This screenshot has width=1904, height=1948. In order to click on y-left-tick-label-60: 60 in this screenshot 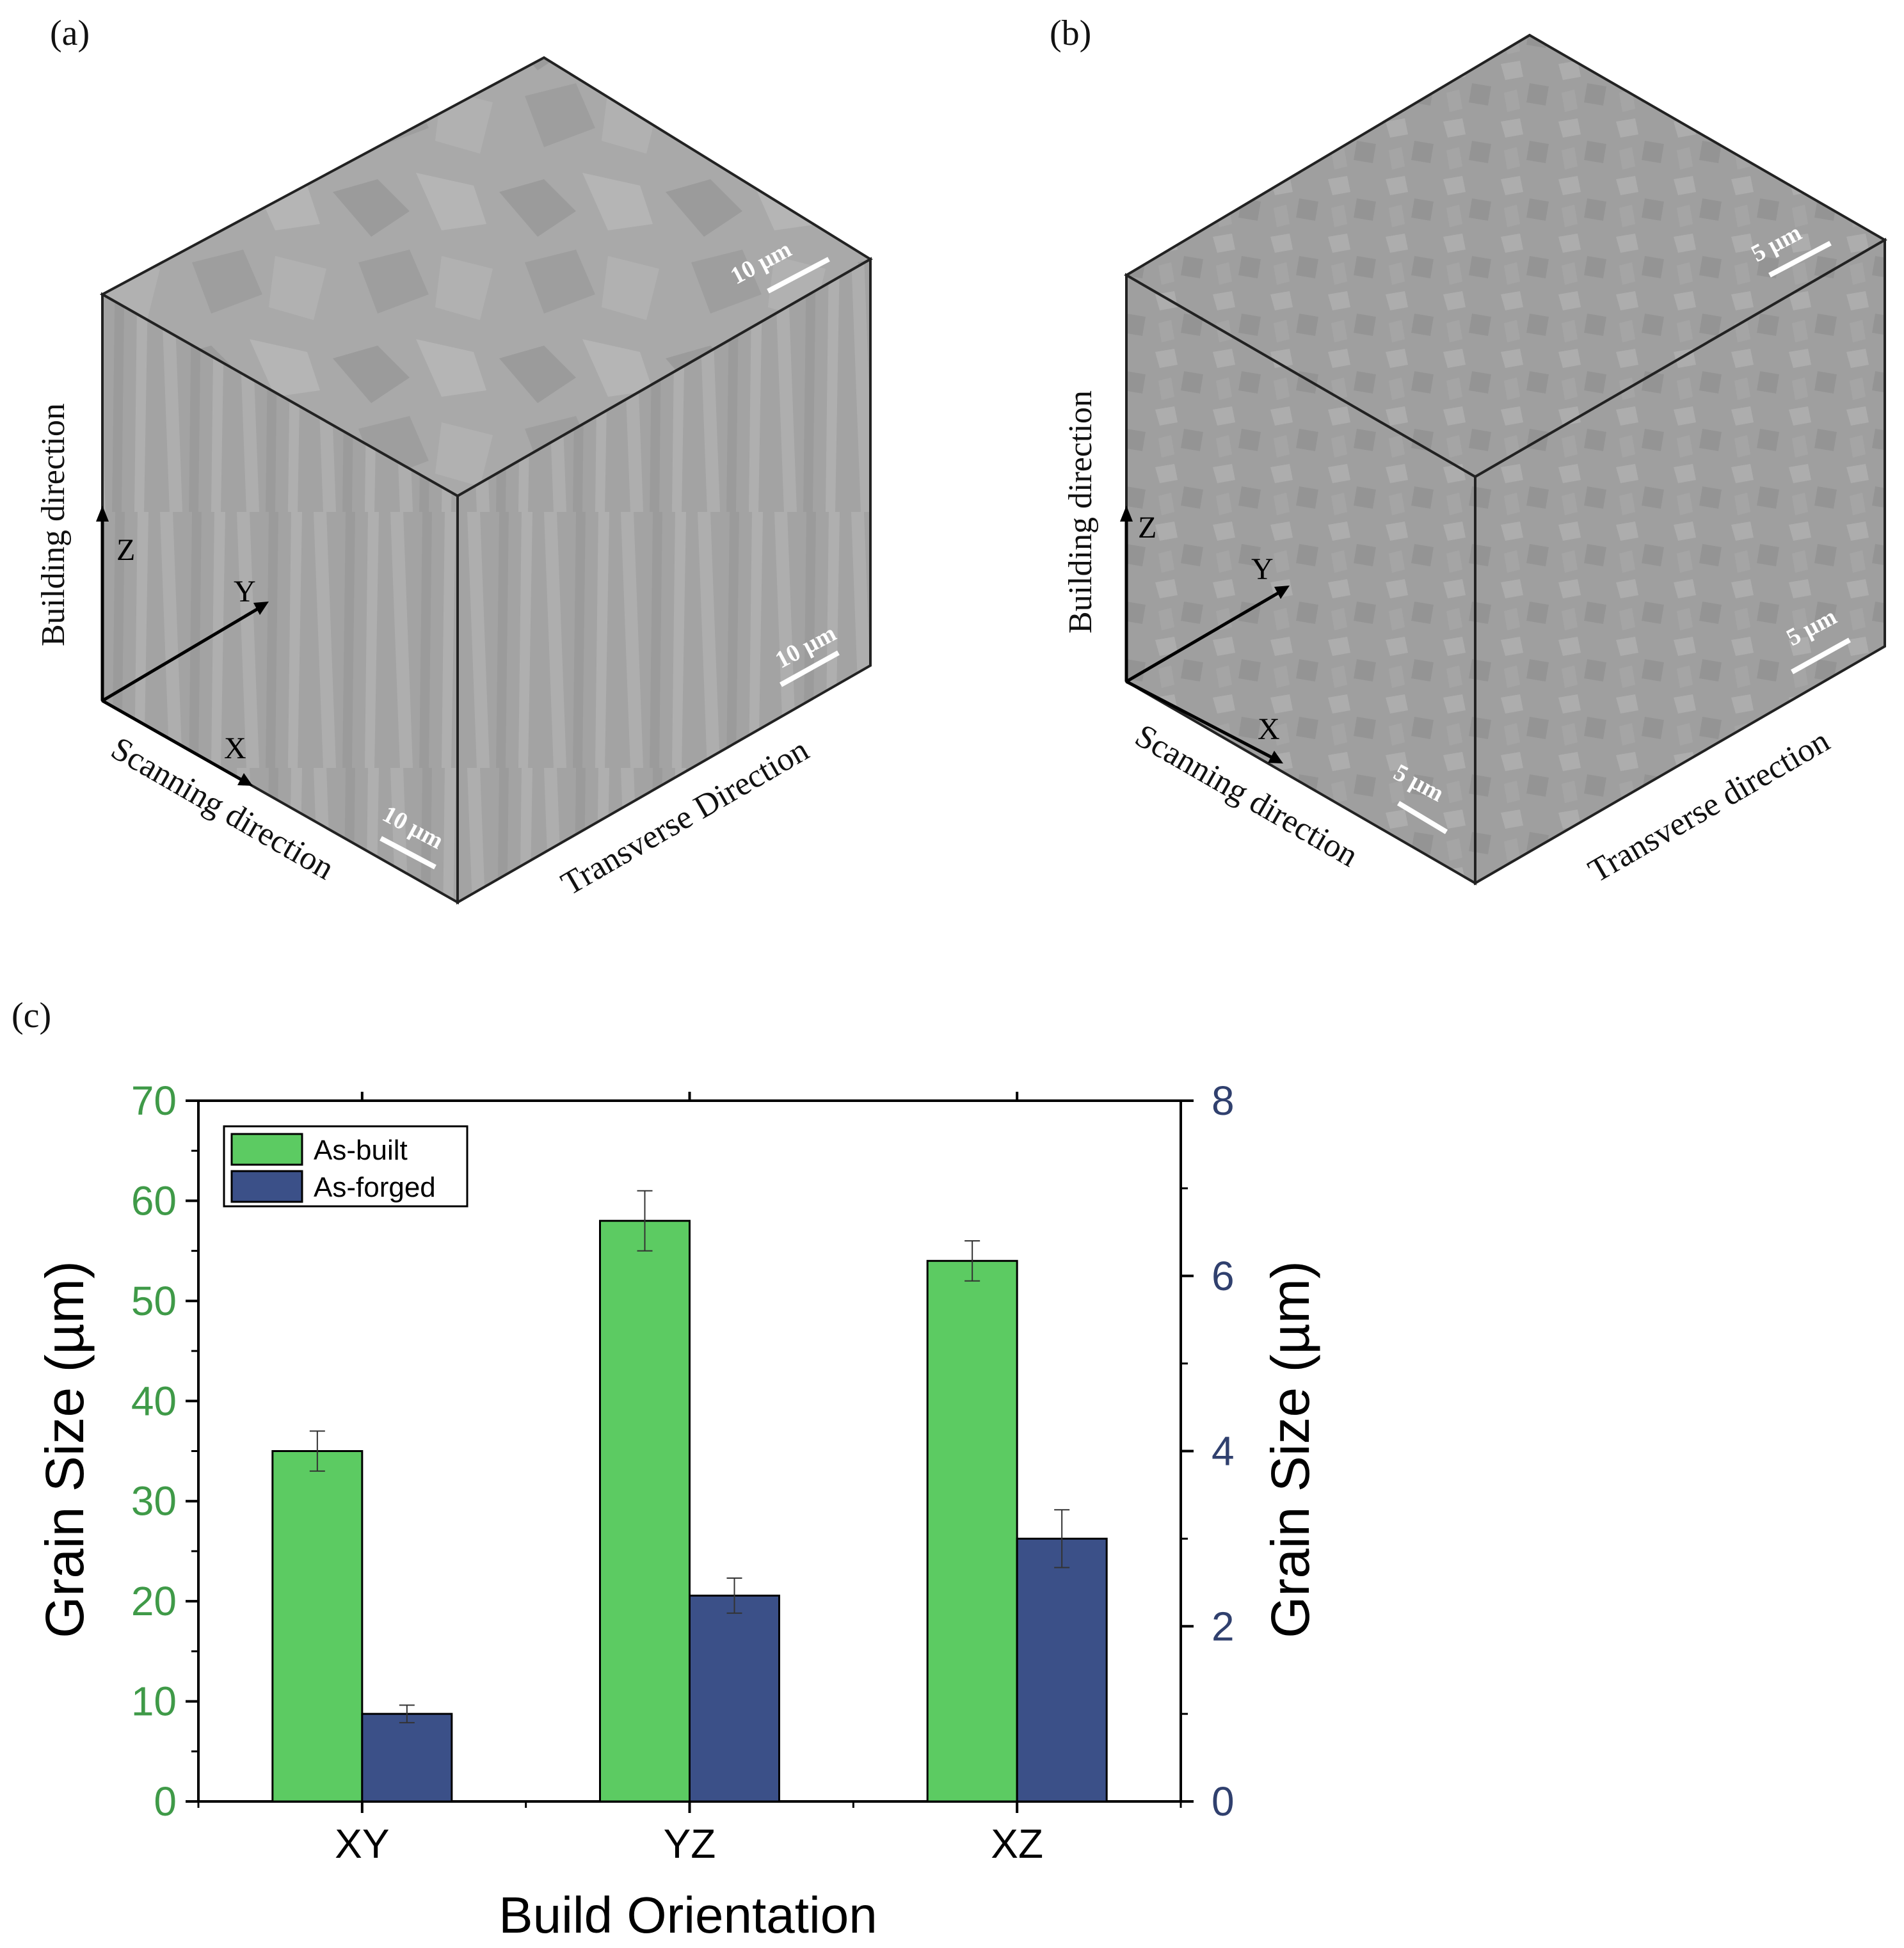, I will do `click(154, 1201)`.